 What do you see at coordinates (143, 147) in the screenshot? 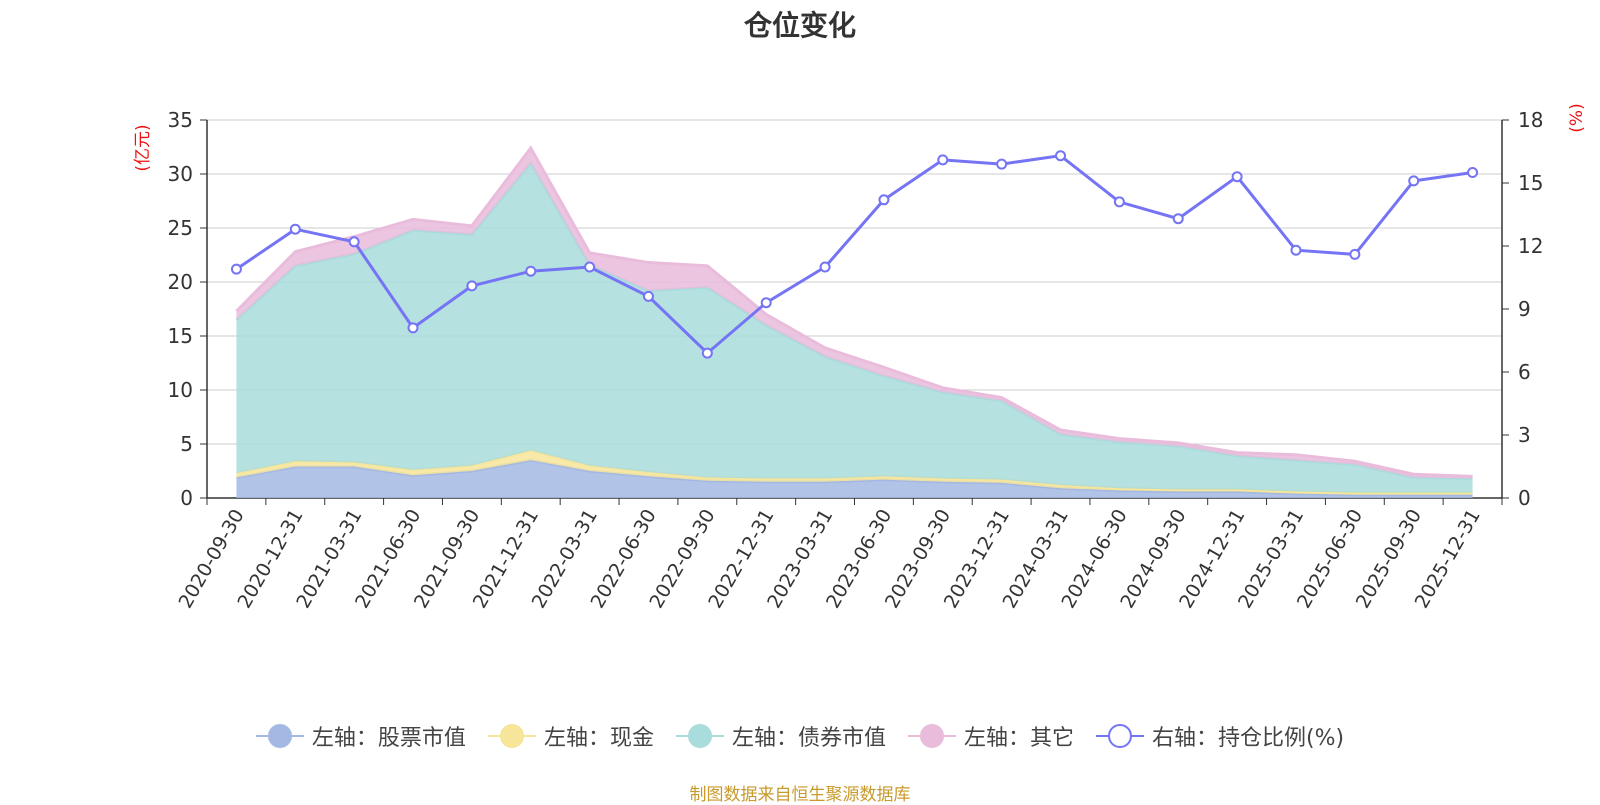
I see `y-left-unit-label: (亿元)` at bounding box center [143, 147].